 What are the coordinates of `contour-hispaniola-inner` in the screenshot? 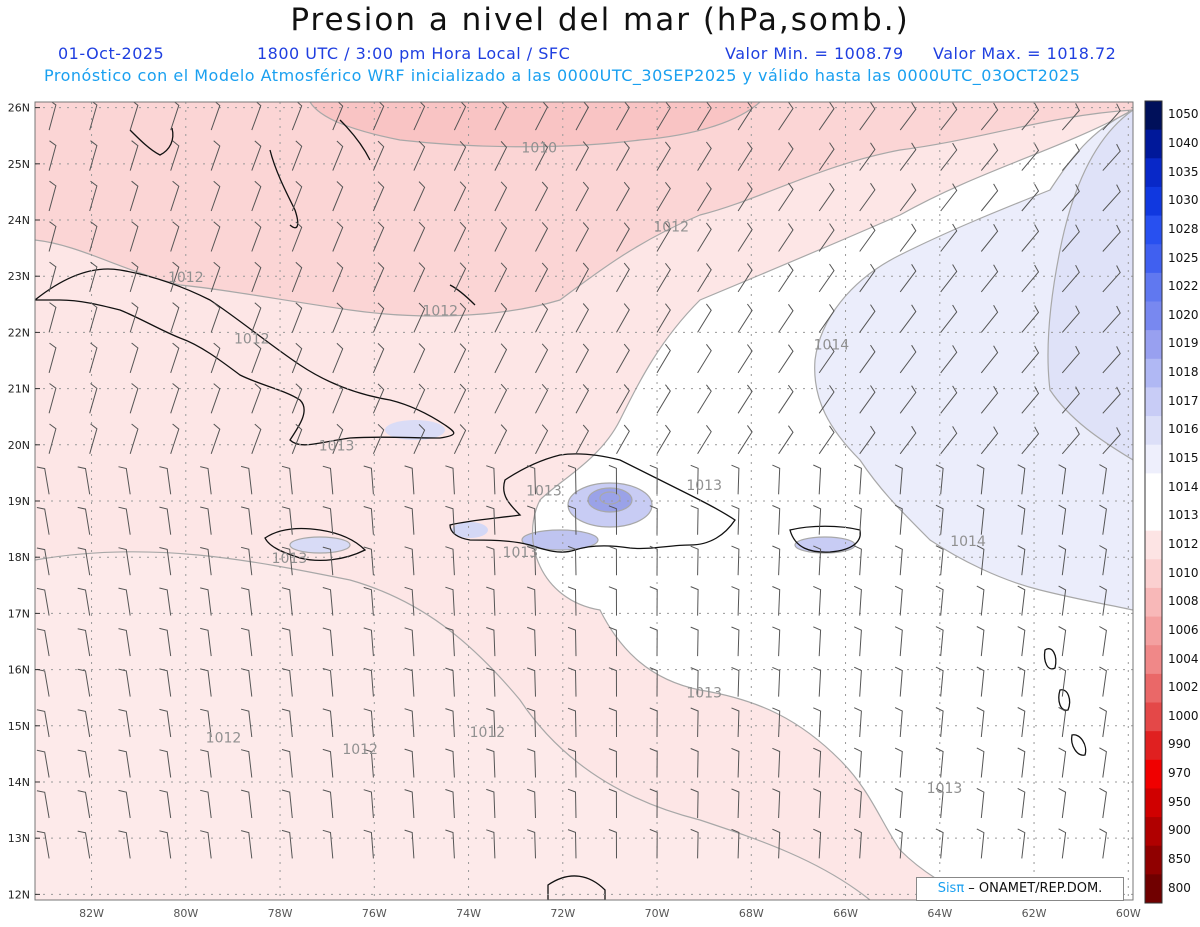 It's located at (610, 500).